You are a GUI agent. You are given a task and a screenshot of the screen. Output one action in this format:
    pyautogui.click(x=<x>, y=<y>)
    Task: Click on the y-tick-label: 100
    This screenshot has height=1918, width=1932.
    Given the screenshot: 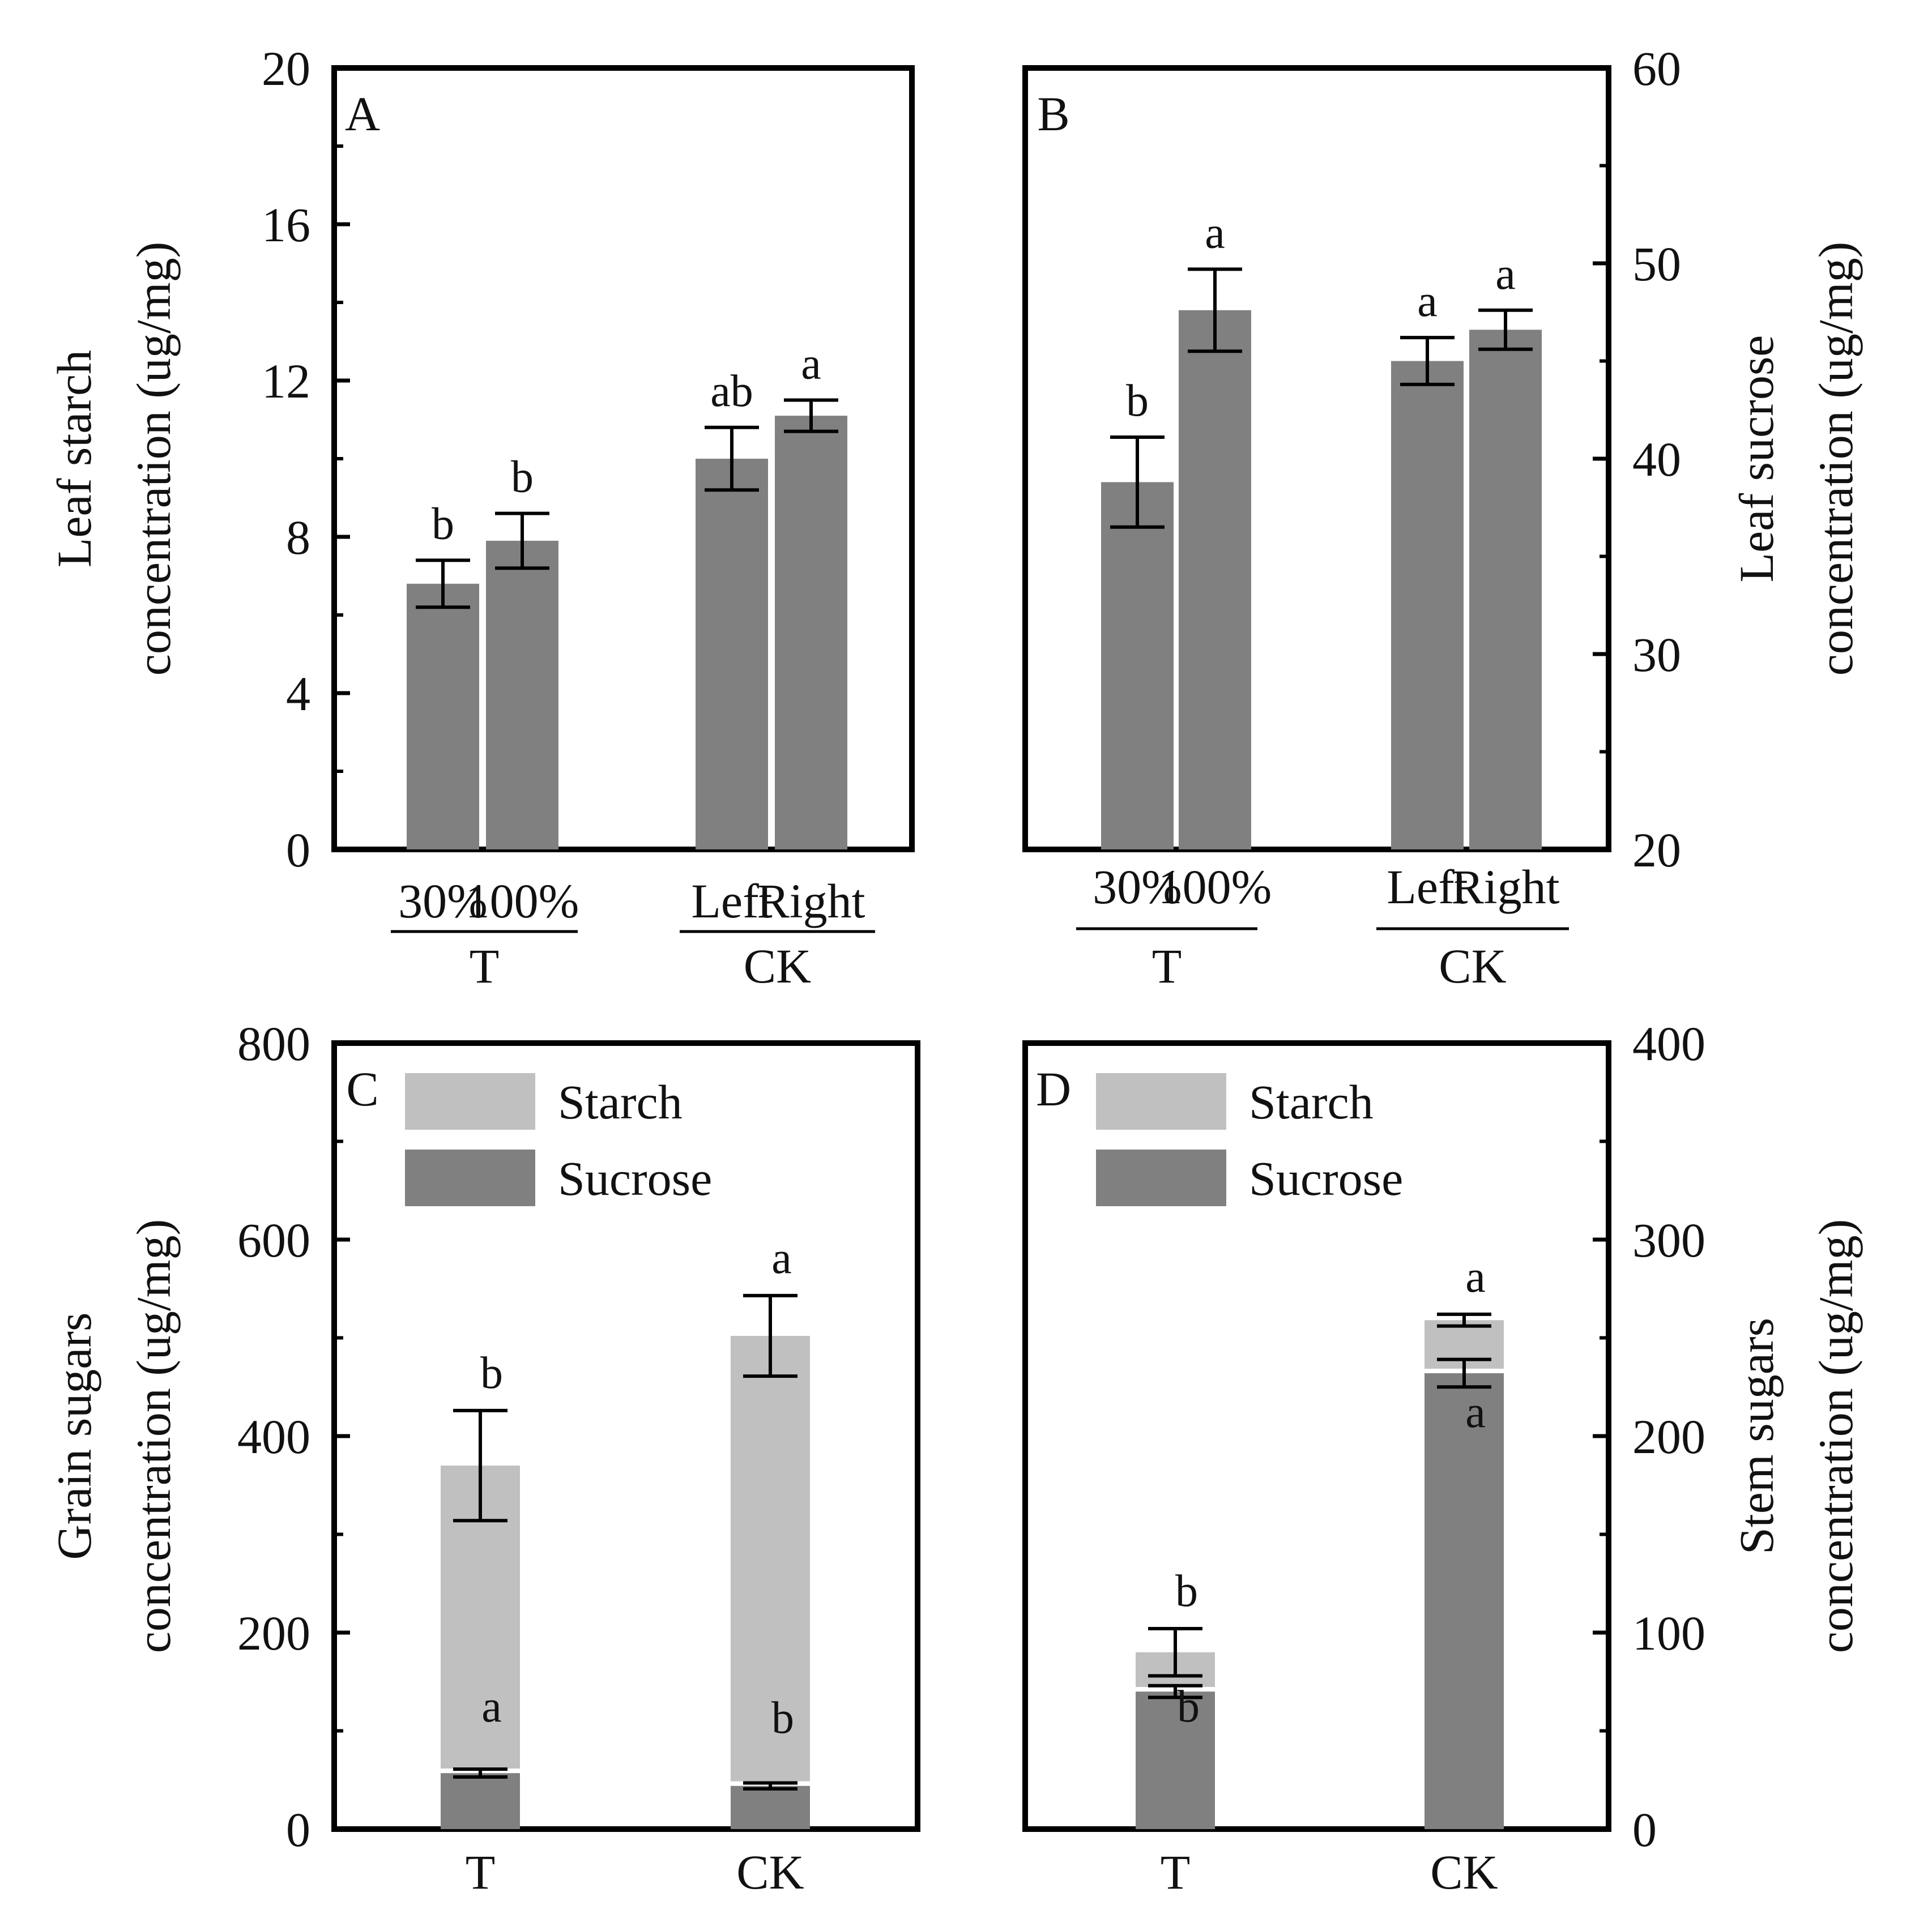 What is the action you would take?
    pyautogui.click(x=1668, y=1633)
    